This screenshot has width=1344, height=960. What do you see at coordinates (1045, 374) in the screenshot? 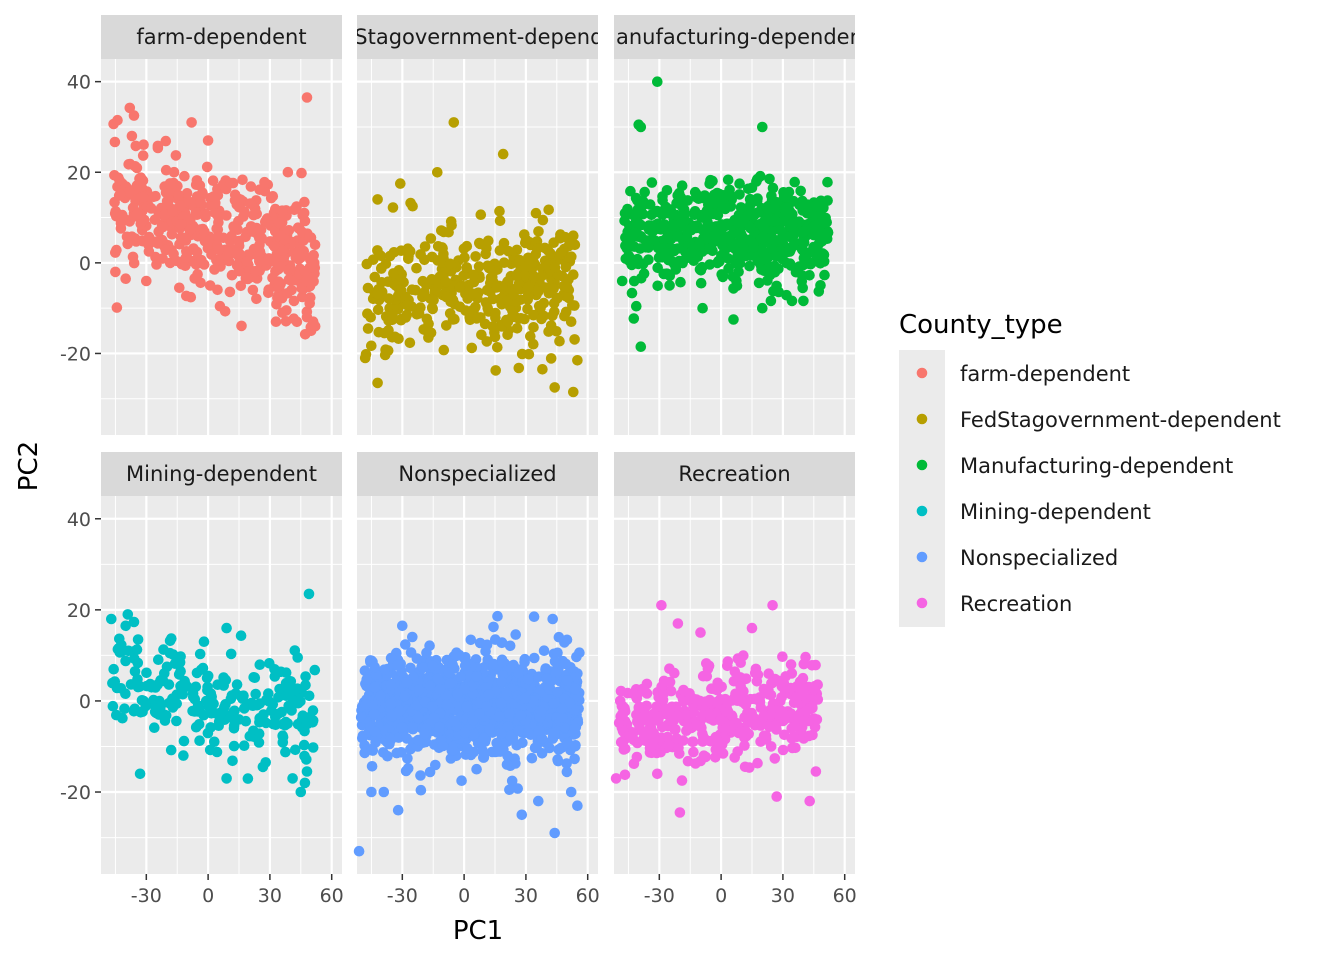
I see `legend-label: farm-dependent` at bounding box center [1045, 374].